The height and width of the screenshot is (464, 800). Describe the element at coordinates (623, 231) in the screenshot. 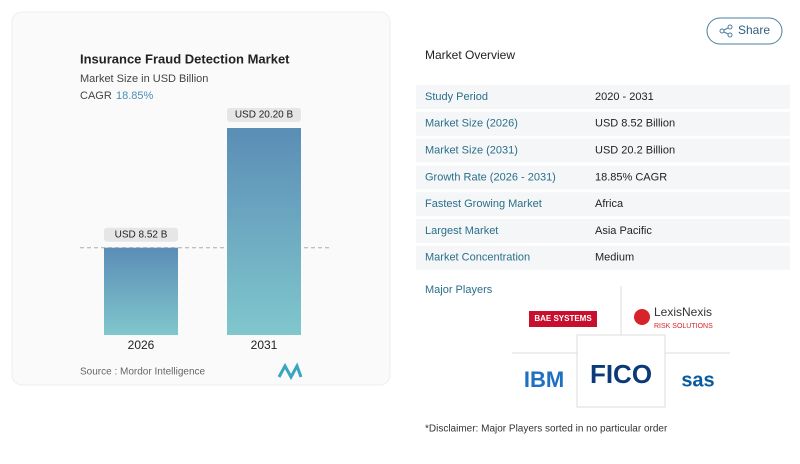

I see `row-value: Asia Pacific` at that location.